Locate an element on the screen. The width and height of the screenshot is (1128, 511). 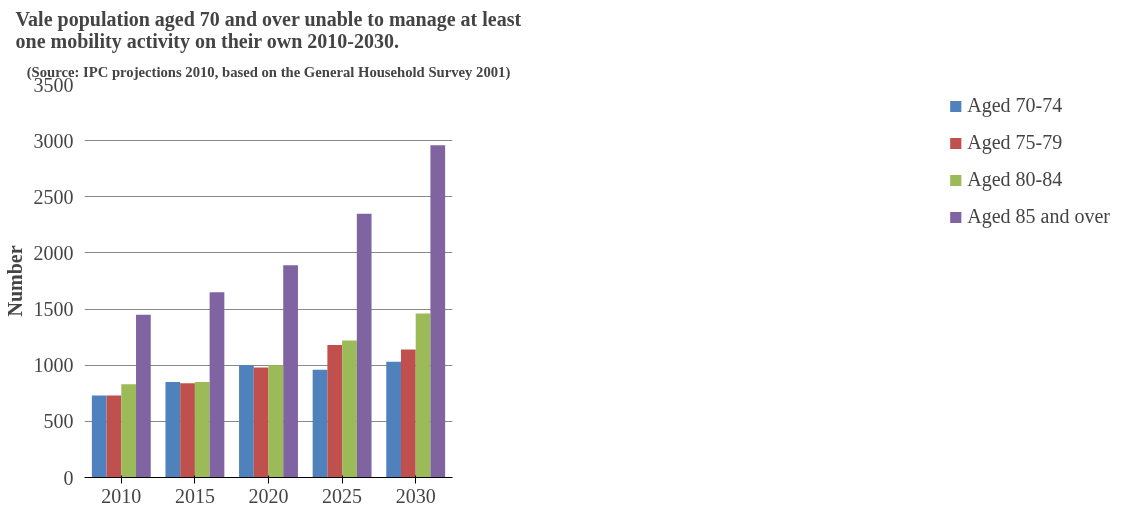
y-tick-label: 2500 is located at coordinates (53, 196).